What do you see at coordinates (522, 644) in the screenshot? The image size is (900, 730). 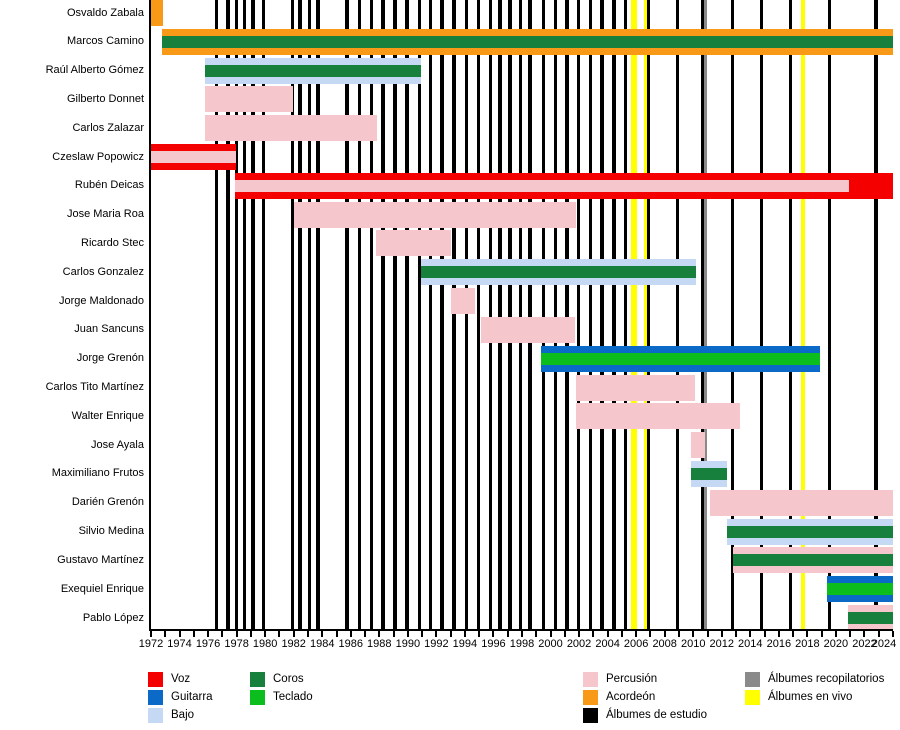 I see `x-axis-label: 1998` at bounding box center [522, 644].